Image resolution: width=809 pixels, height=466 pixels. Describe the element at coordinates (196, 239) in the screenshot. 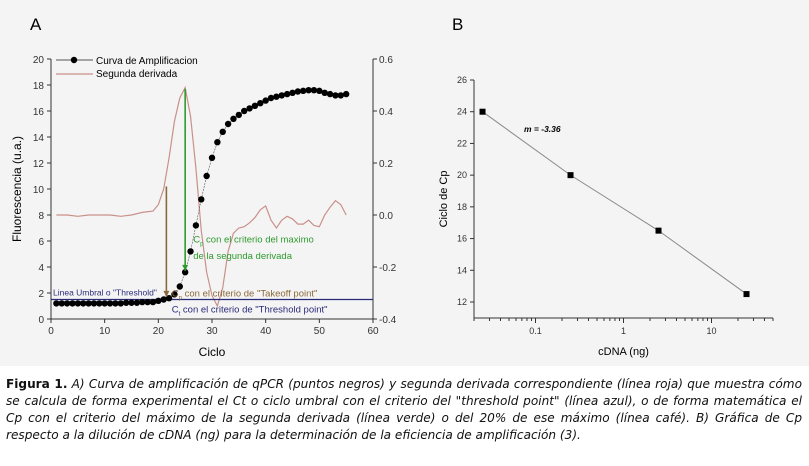

I see `max-derivative-label-c: C` at that location.